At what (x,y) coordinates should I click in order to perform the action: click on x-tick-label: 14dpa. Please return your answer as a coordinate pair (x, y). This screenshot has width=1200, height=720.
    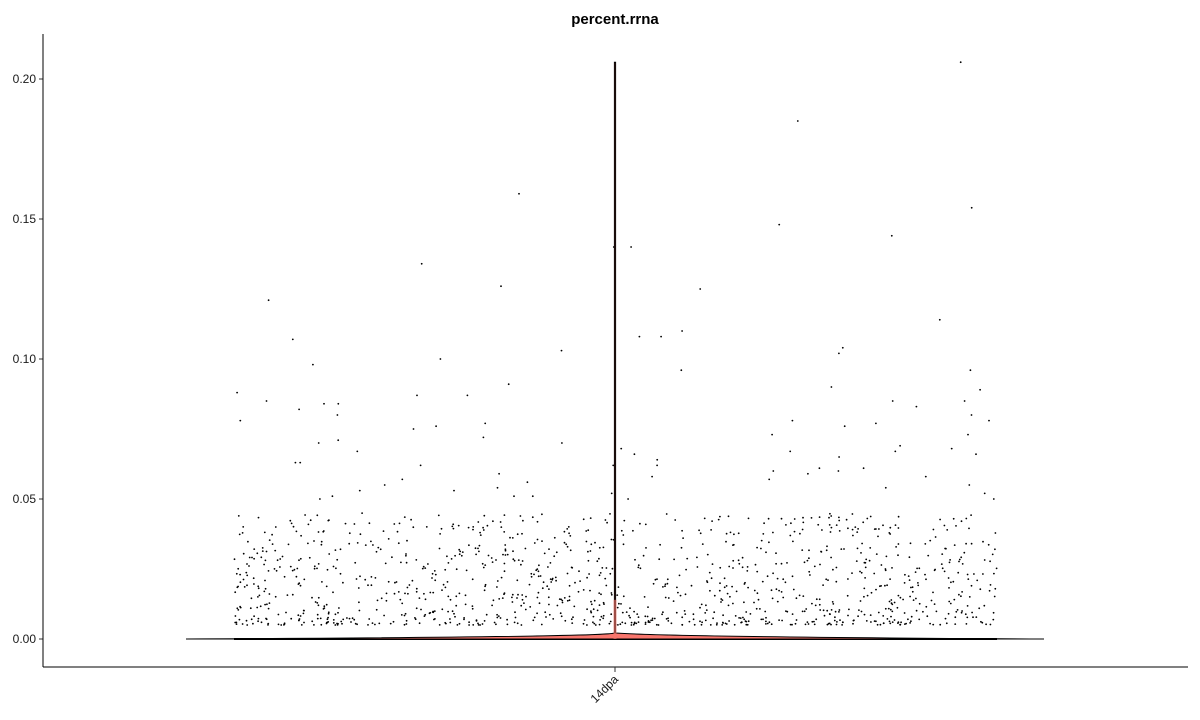
    Looking at the image, I should click on (605, 689).